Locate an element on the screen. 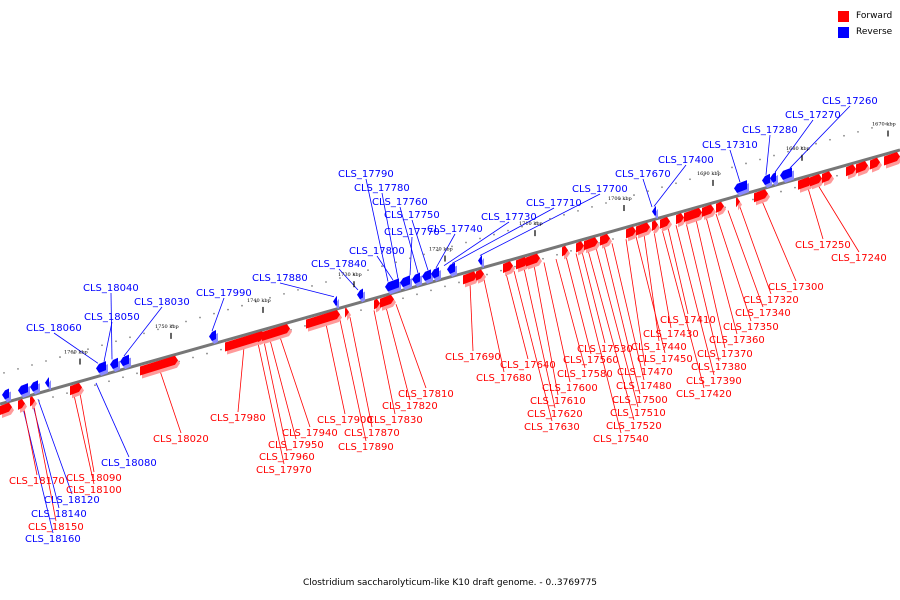  forward-gene-label: CLS_17420 is located at coordinates (704, 394).